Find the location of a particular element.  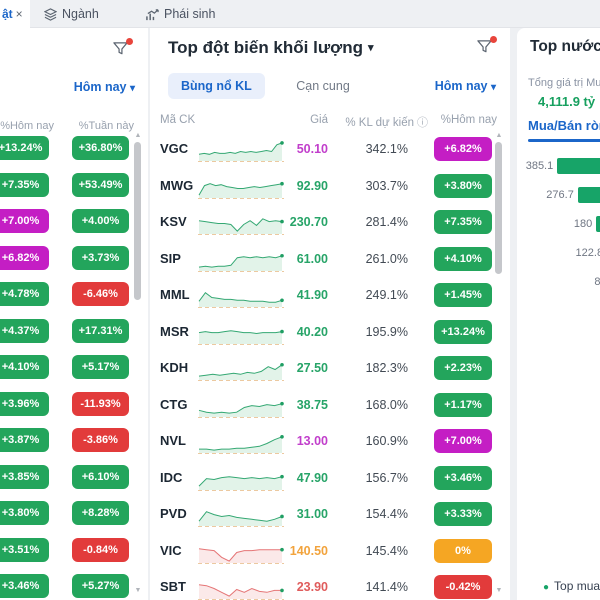

chart-icon is located at coordinates (155, 14).